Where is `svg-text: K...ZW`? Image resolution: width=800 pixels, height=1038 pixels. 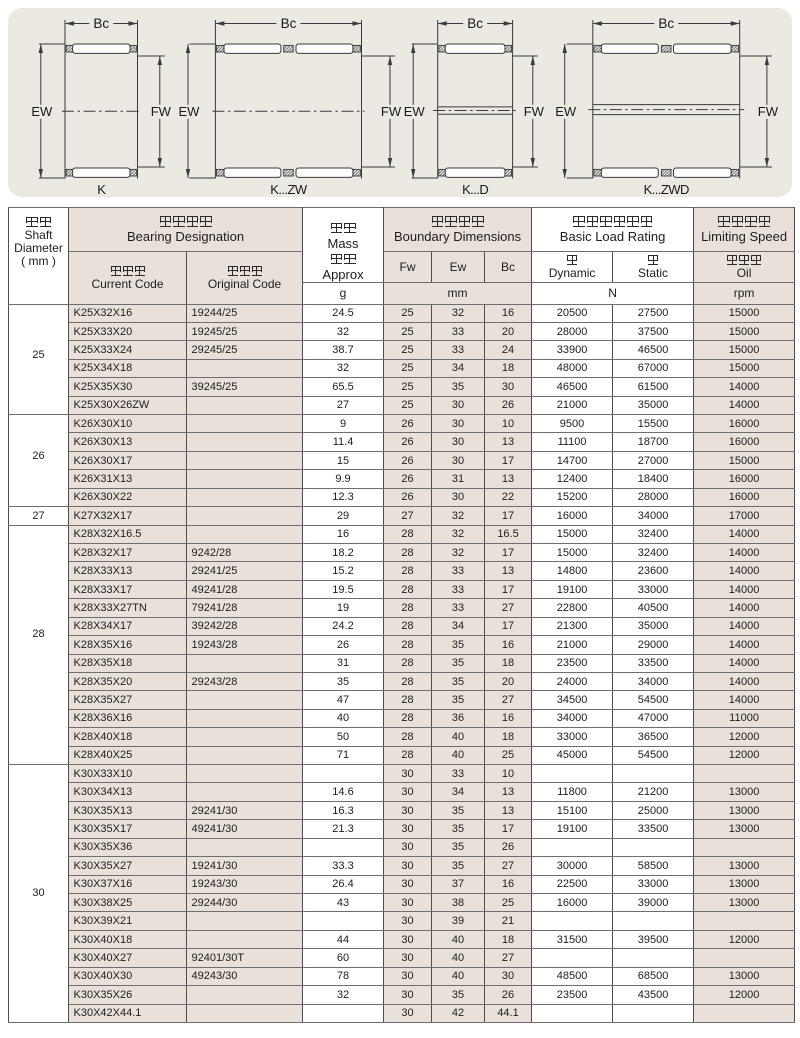
svg-text: K...ZW is located at coordinates (289, 189).